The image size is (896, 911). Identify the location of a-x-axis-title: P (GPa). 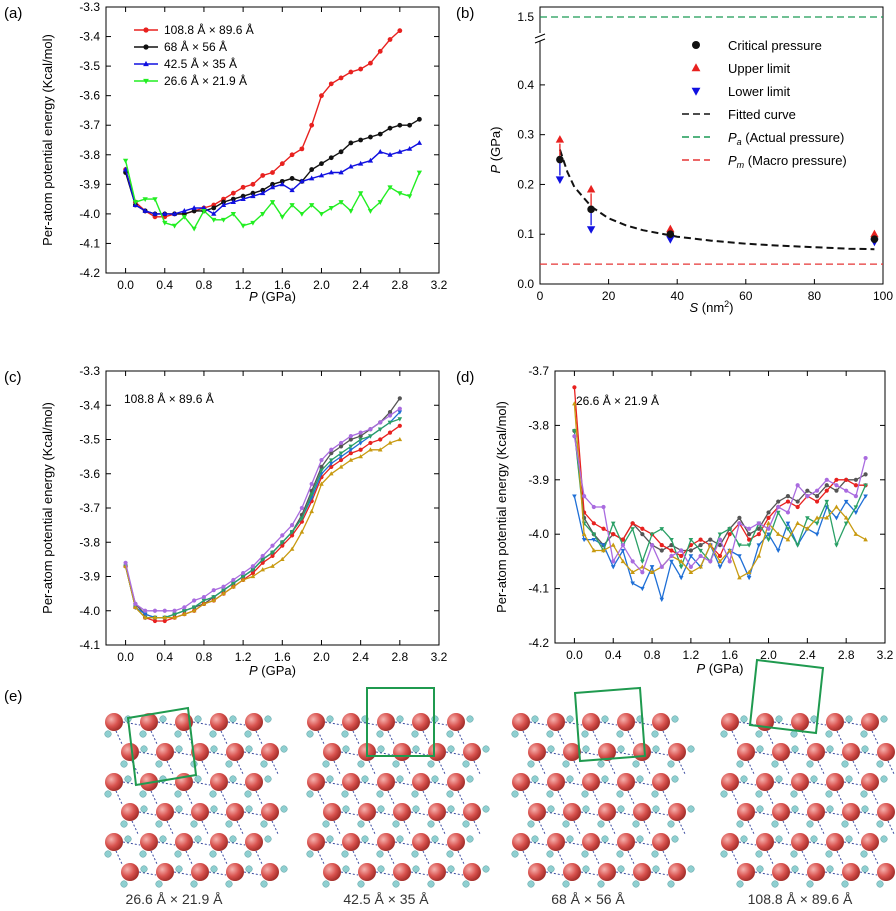
(272, 296).